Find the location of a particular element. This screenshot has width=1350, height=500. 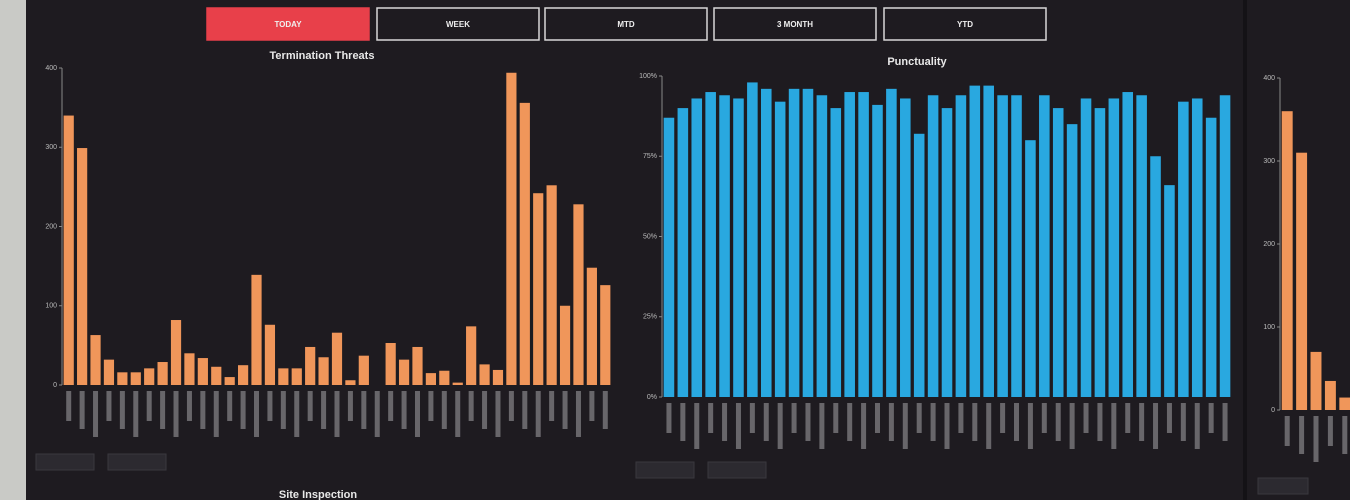

y-tick-label: 300 is located at coordinates (1269, 161).